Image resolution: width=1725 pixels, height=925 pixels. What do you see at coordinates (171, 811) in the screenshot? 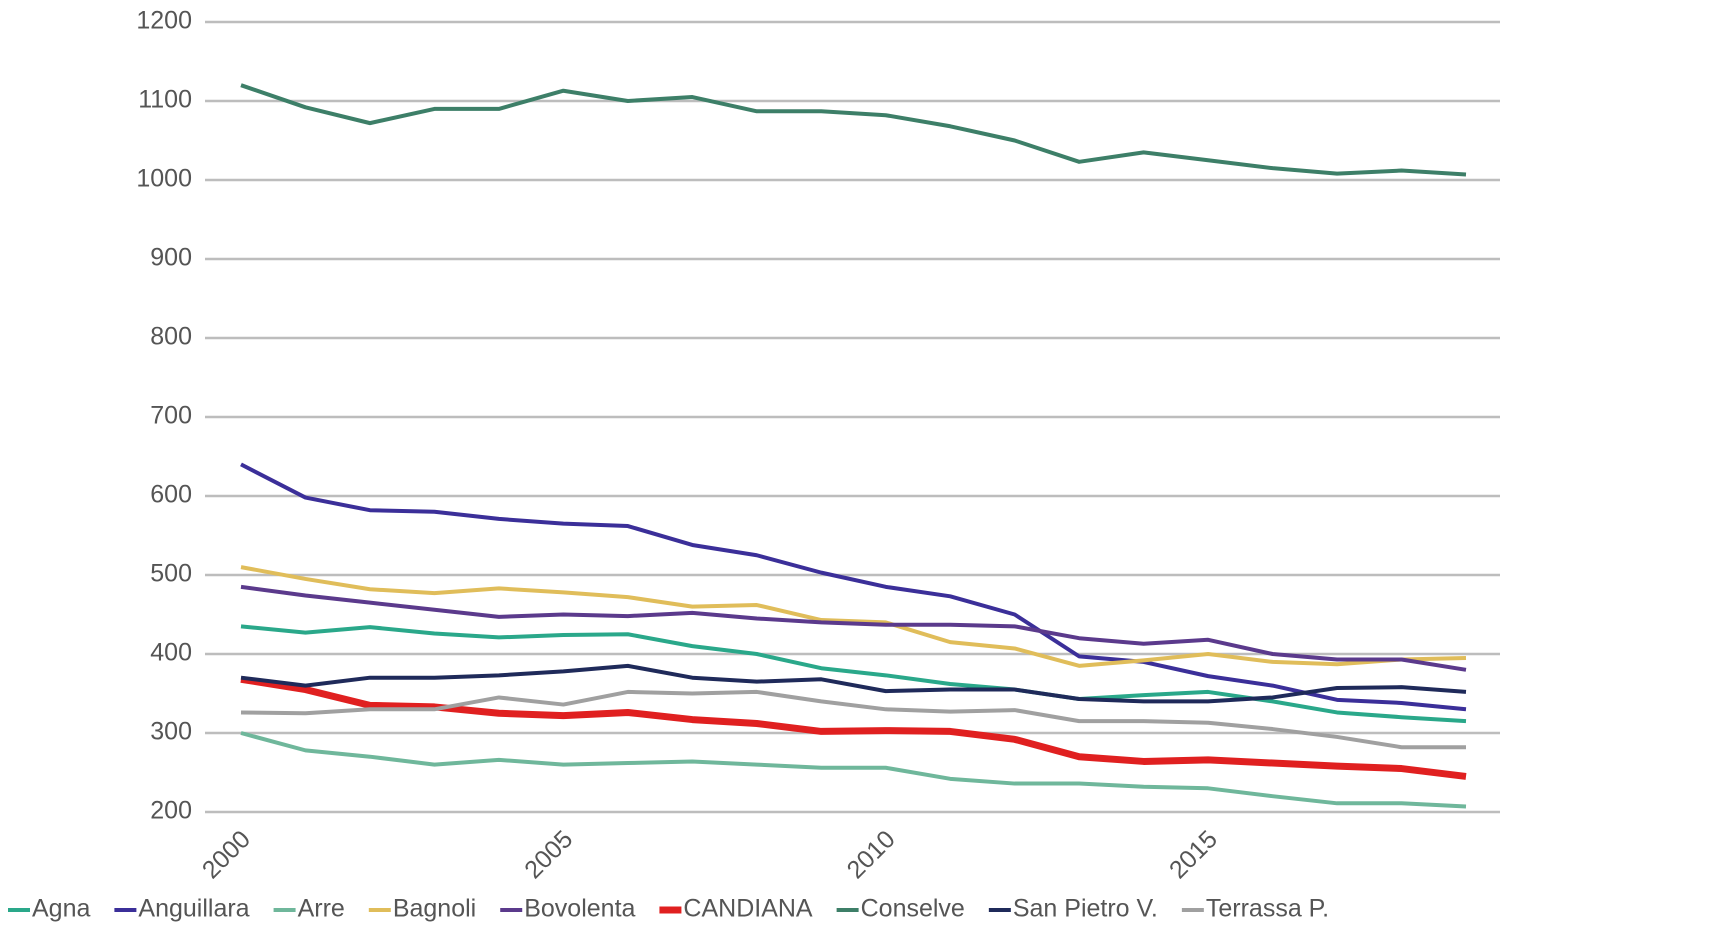
I see `y-tick-label: 200` at bounding box center [171, 811].